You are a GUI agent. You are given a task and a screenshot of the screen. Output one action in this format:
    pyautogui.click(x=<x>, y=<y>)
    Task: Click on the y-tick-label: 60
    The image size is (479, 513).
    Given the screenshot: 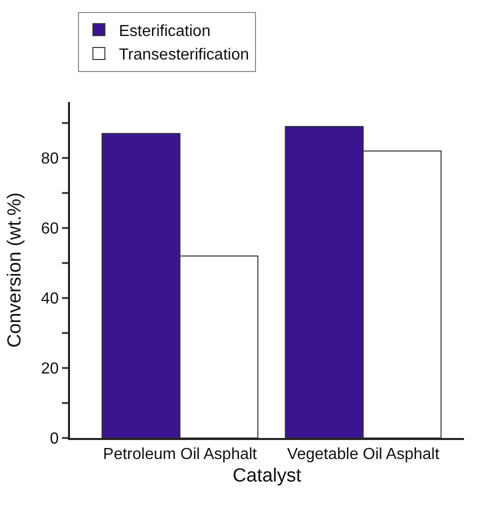 What is the action you would take?
    pyautogui.click(x=50, y=229)
    